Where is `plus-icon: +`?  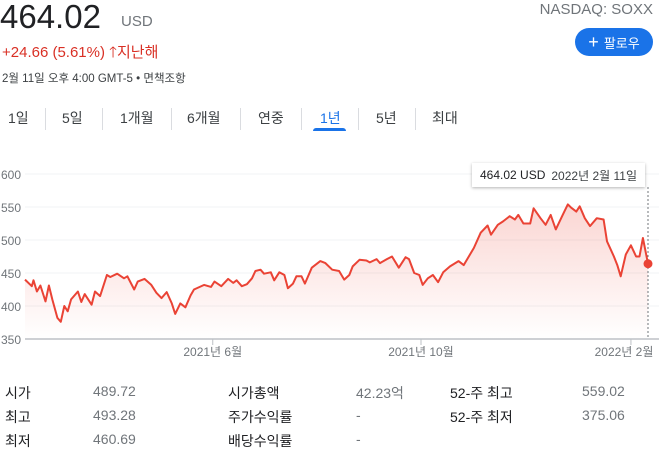 plus-icon: + is located at coordinates (593, 42).